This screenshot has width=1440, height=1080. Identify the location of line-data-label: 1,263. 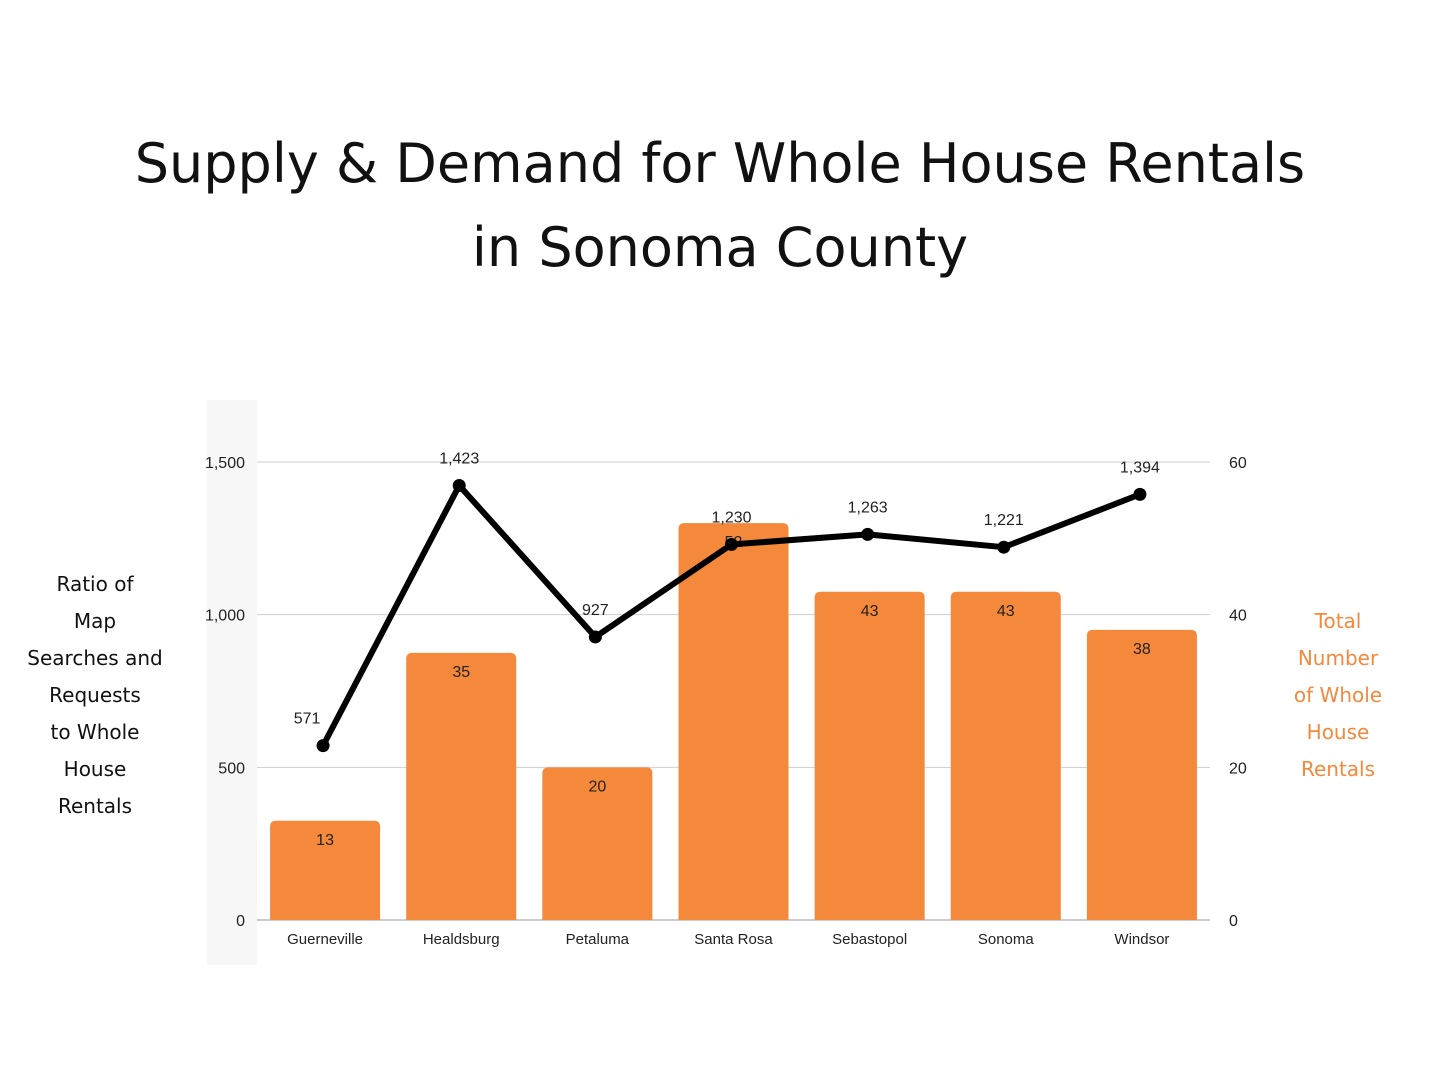
(868, 507).